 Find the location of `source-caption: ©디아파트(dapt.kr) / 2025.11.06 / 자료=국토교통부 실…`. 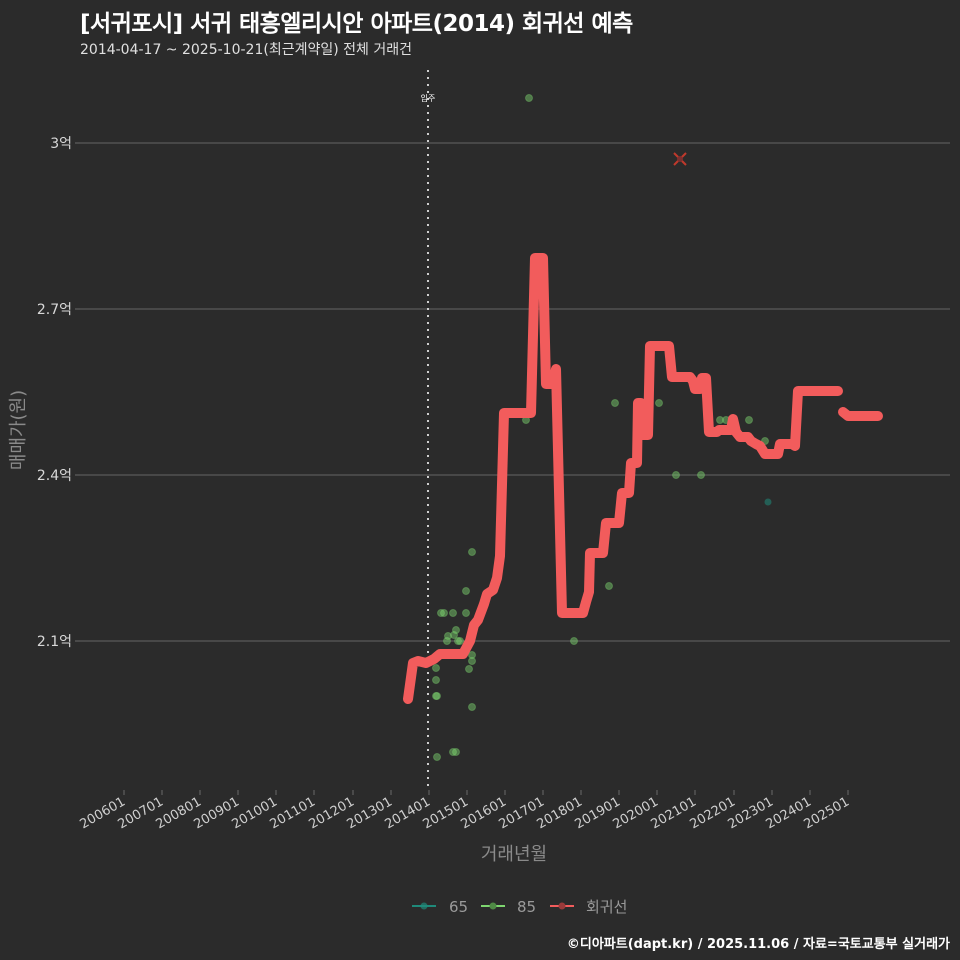

source-caption: ©디아파트(dapt.kr) / 2025.11.06 / 자료=국토교통부 실… is located at coordinates (758, 944).